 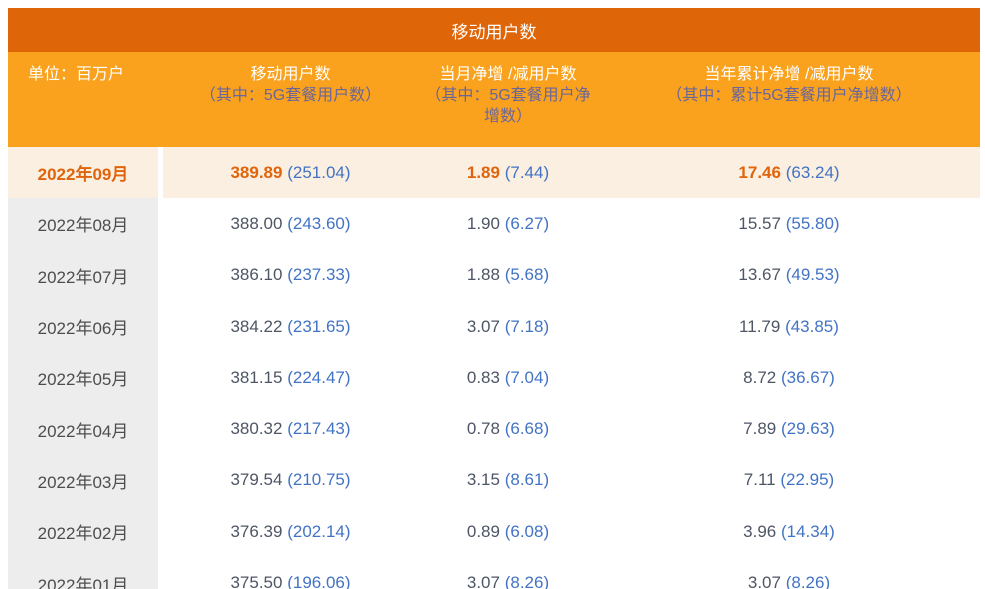 I want to click on net-cell: 1.89 (7.44), so click(x=508, y=173).